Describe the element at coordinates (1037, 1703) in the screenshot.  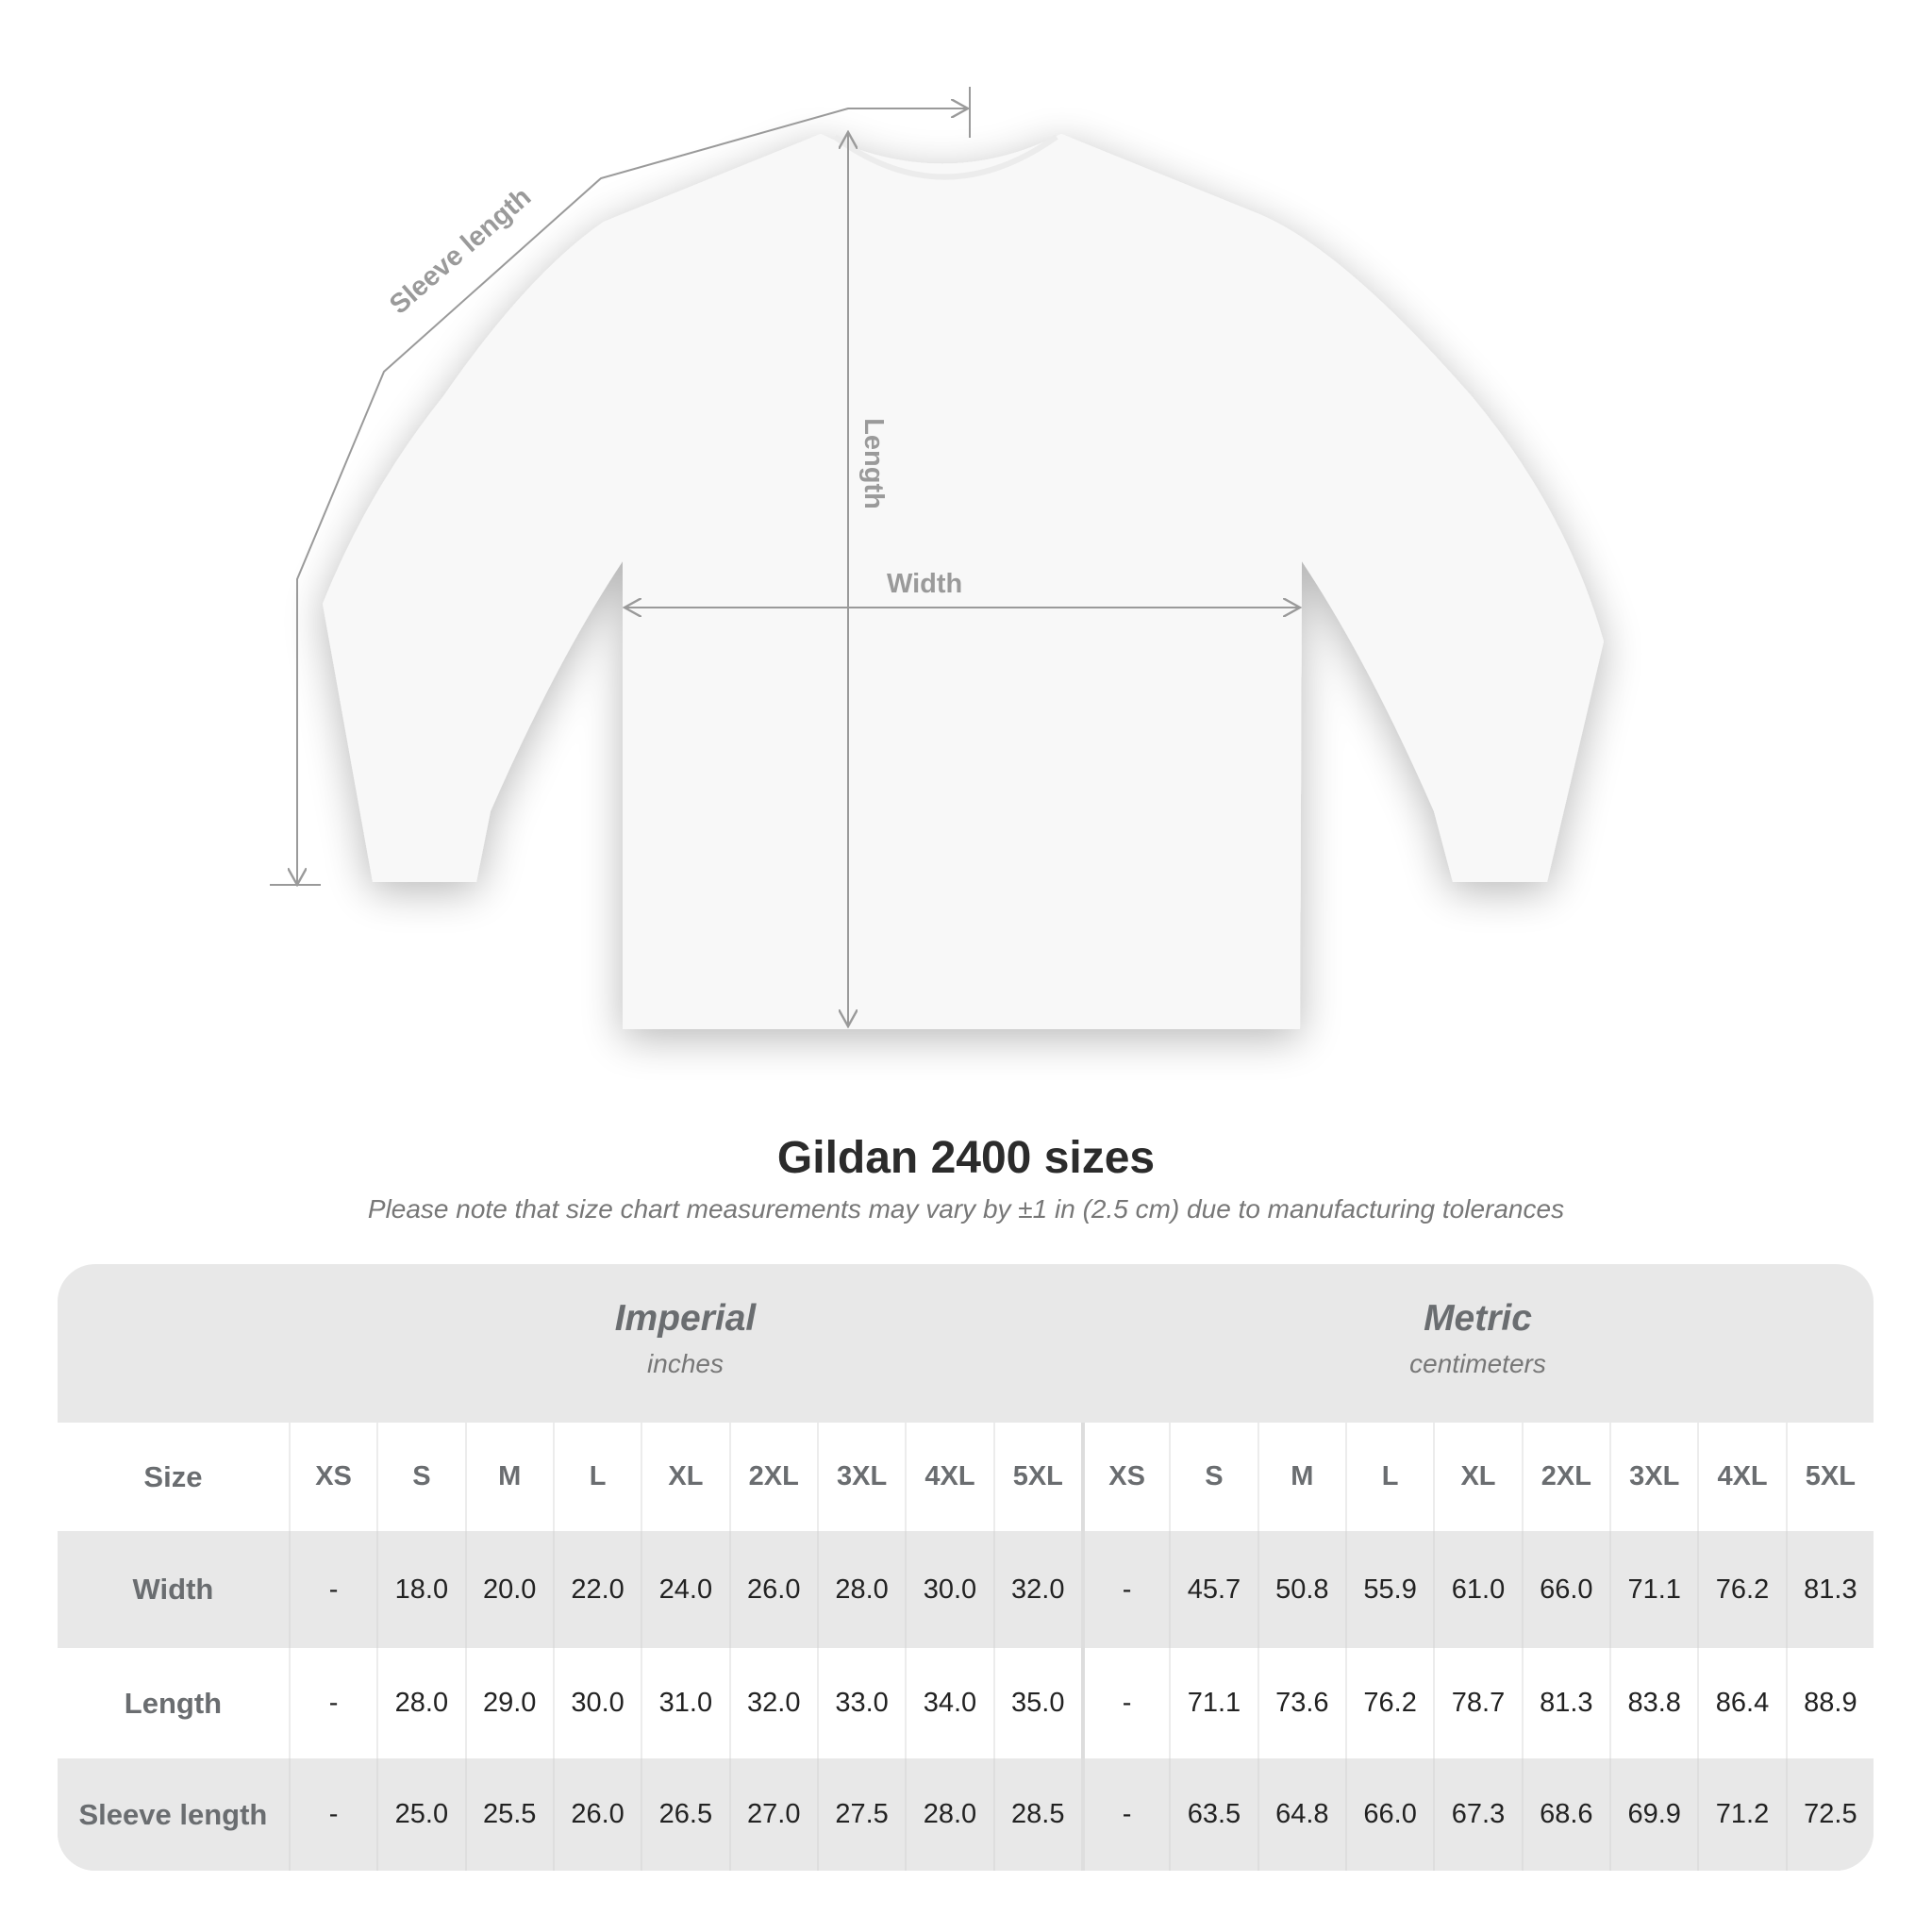
I see `value-cell: 35.0` at that location.